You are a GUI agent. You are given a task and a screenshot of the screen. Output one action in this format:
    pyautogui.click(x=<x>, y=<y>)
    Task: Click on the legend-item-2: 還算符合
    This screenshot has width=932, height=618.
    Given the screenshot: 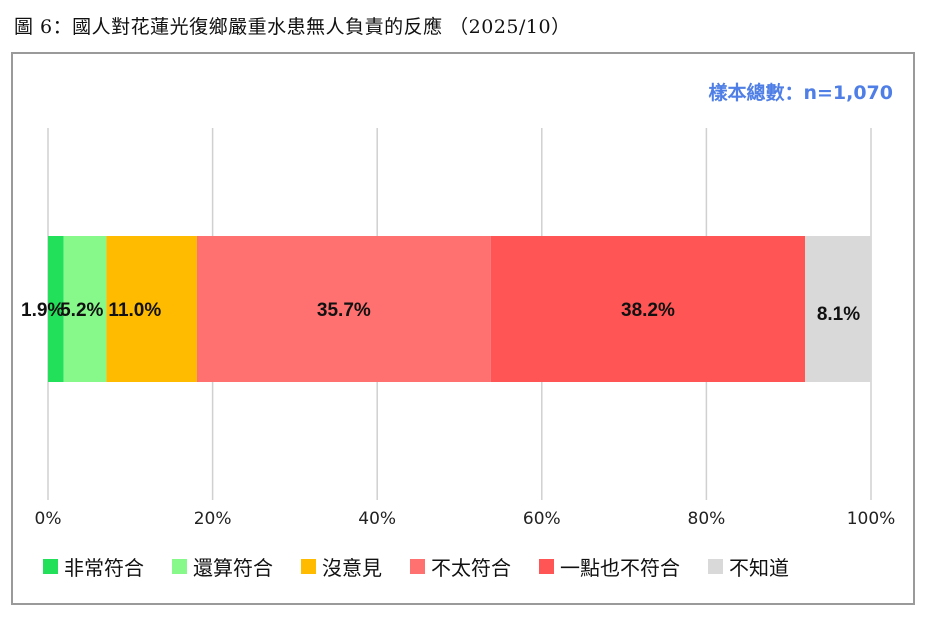 What is the action you would take?
    pyautogui.click(x=222, y=566)
    